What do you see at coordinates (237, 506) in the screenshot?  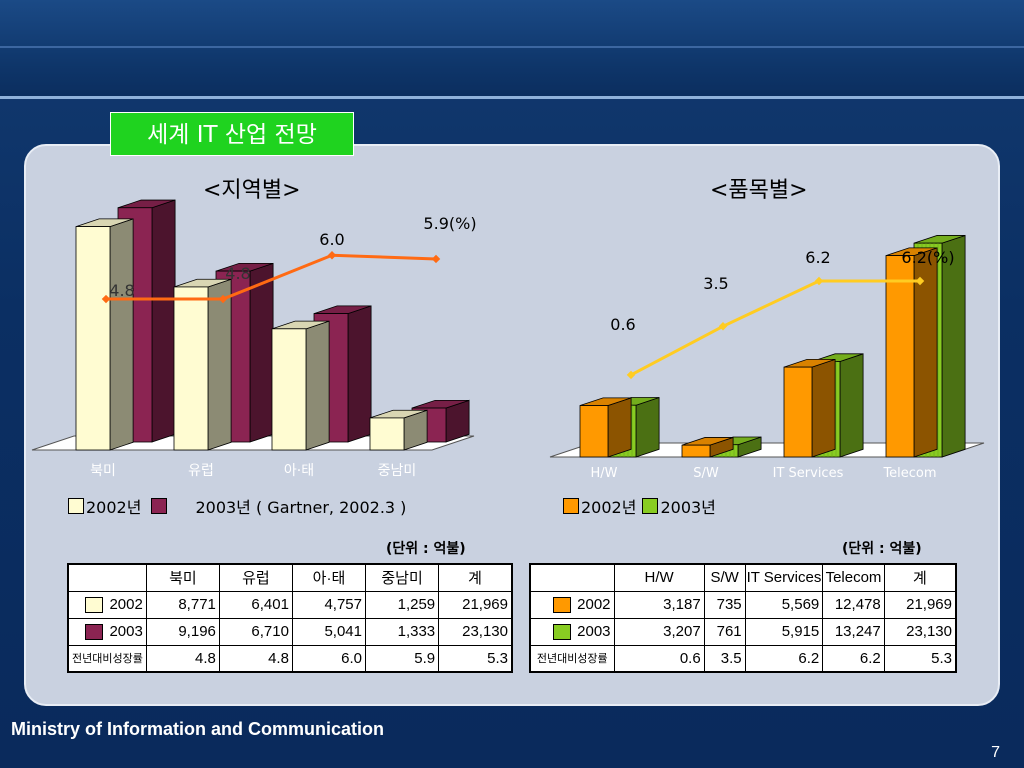 I see `region-legend: 2002년 2003년 ( Gartner, 2002.3 )` at bounding box center [237, 506].